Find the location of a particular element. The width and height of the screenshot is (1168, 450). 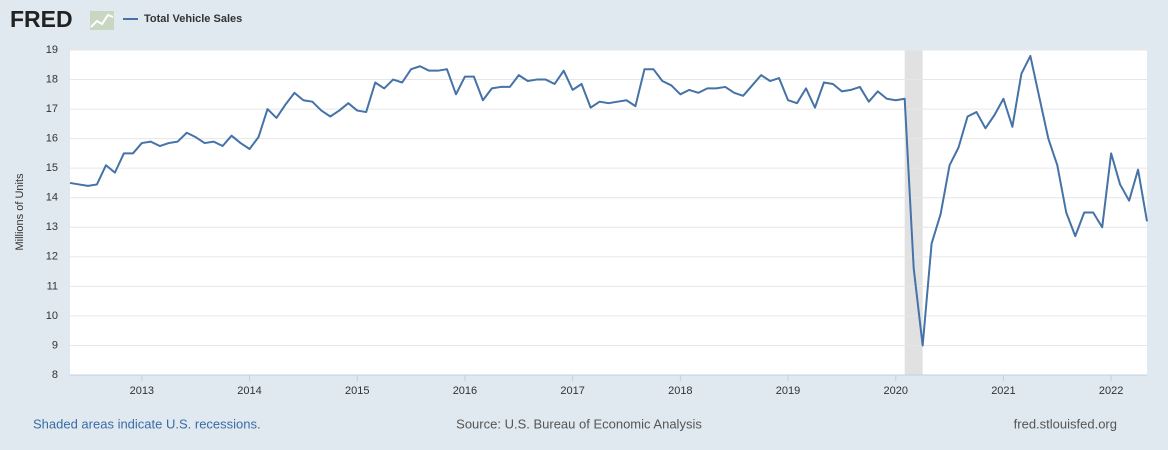

y-tick-label: 17 is located at coordinates (52, 109).